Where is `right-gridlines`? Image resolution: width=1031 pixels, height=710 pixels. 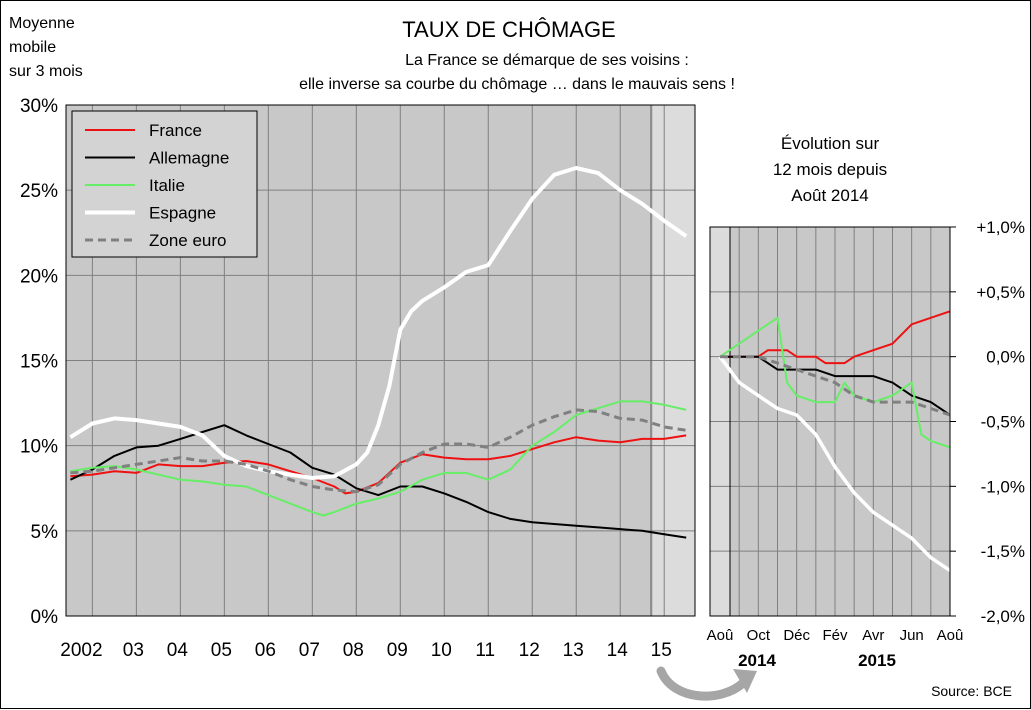
right-gridlines is located at coordinates (830, 421).